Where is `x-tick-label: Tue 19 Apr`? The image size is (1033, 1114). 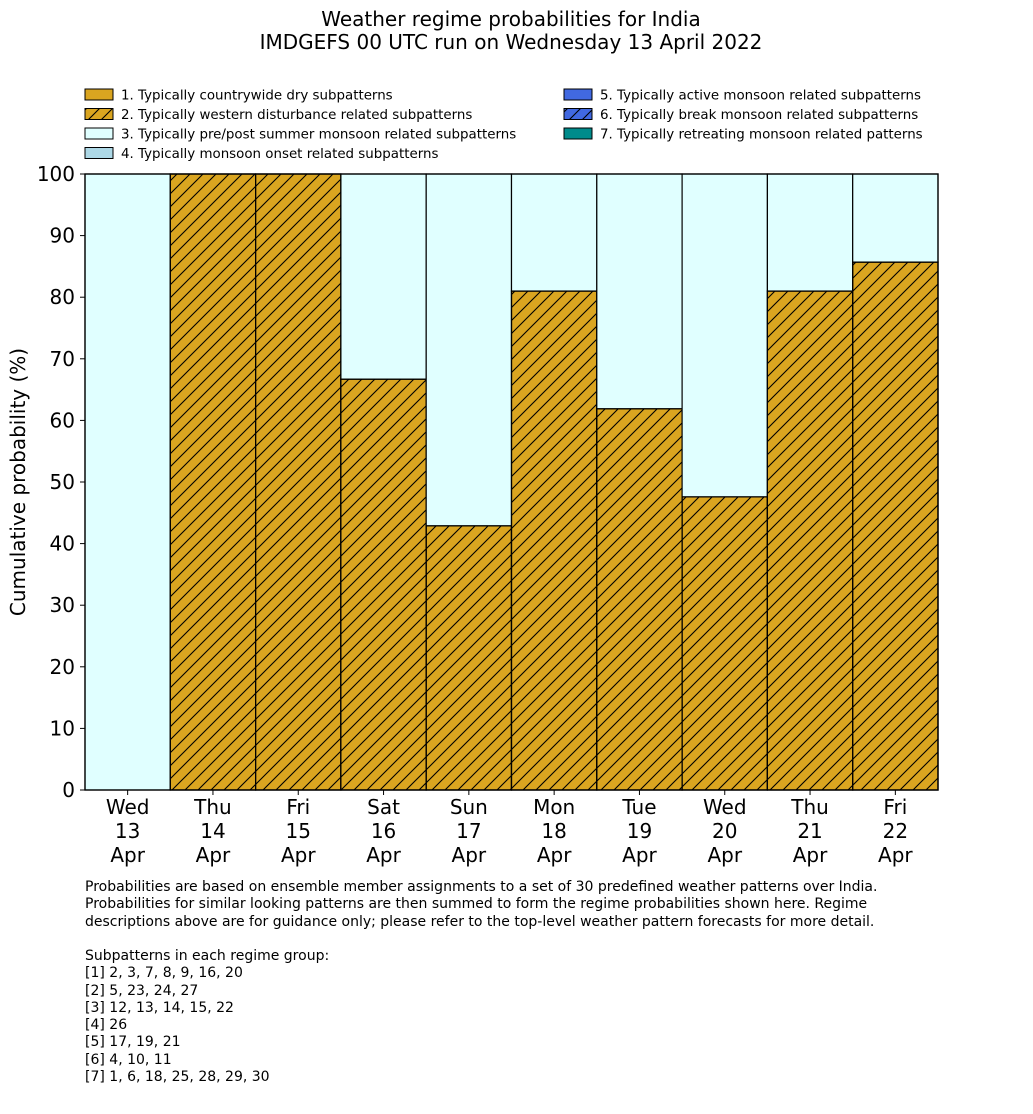
x-tick-label: Tue 19 Apr is located at coordinates (639, 831).